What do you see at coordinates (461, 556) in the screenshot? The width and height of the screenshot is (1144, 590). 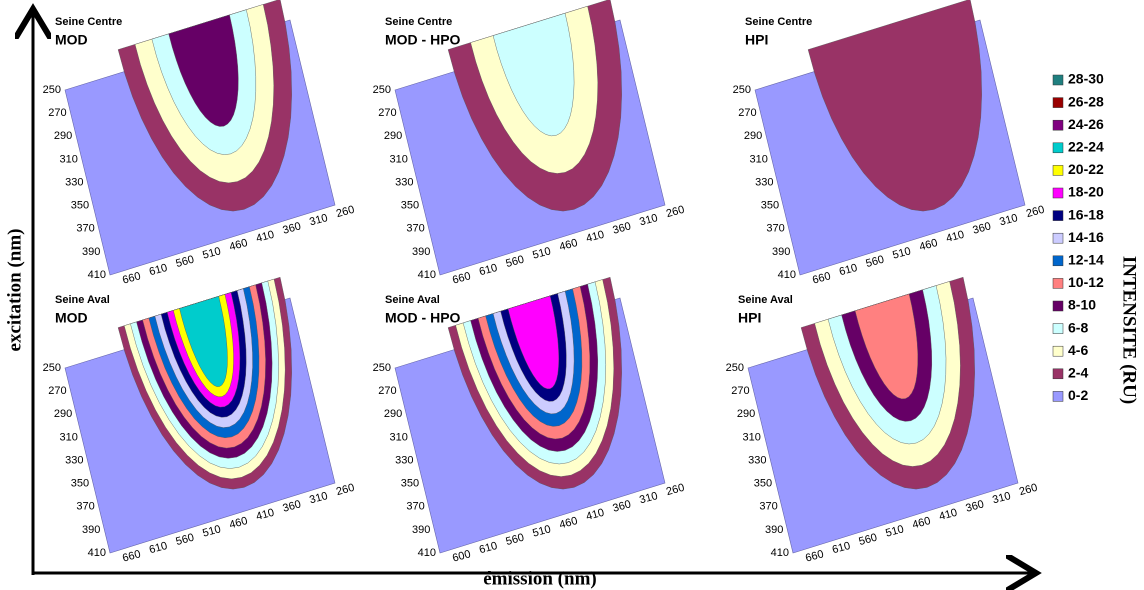 I see `x-tick-label: 600` at bounding box center [461, 556].